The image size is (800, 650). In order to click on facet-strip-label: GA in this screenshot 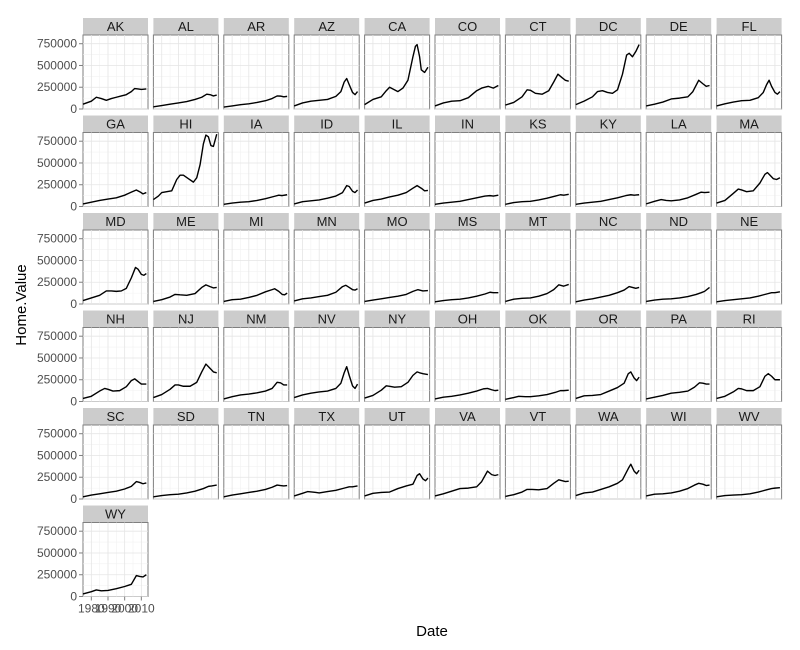, I will do `click(115, 124)`.